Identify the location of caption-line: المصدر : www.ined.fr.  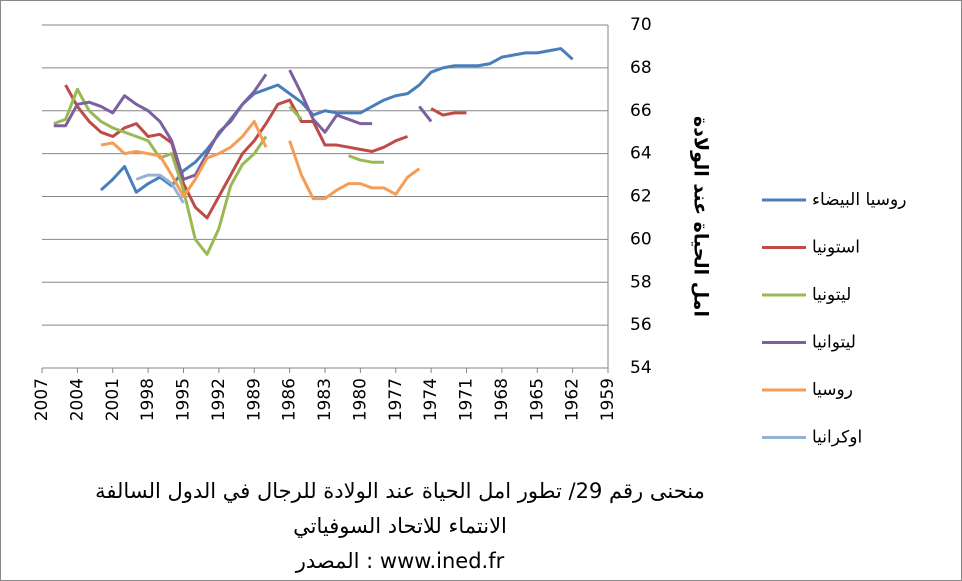
(400, 561).